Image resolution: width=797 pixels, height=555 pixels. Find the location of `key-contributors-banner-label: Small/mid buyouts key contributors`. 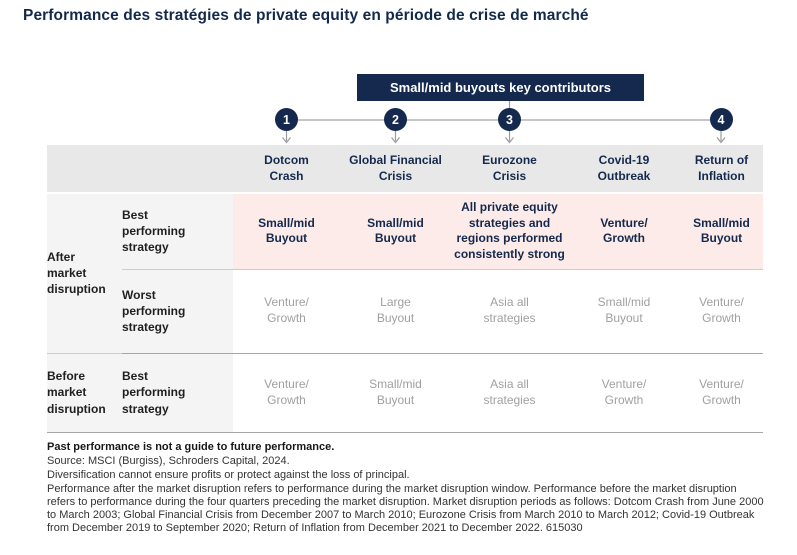

key-contributors-banner-label: Small/mid buyouts key contributors is located at coordinates (500, 87).